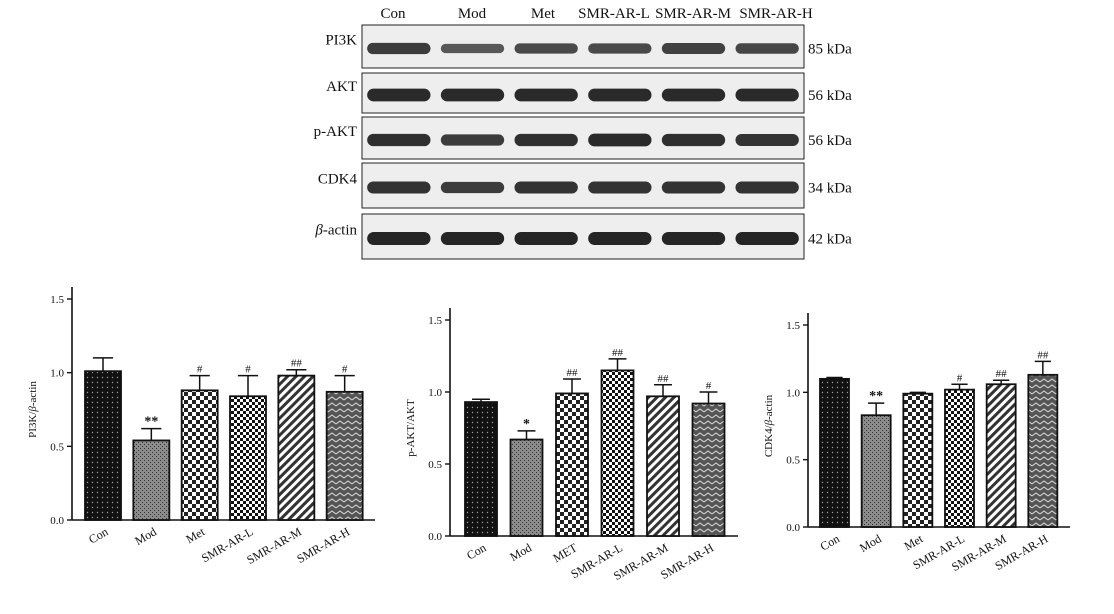 This screenshot has width=1114, height=614. What do you see at coordinates (33, 409) in the screenshot?
I see `y-axis-label: PI3K/β-actin` at bounding box center [33, 409].